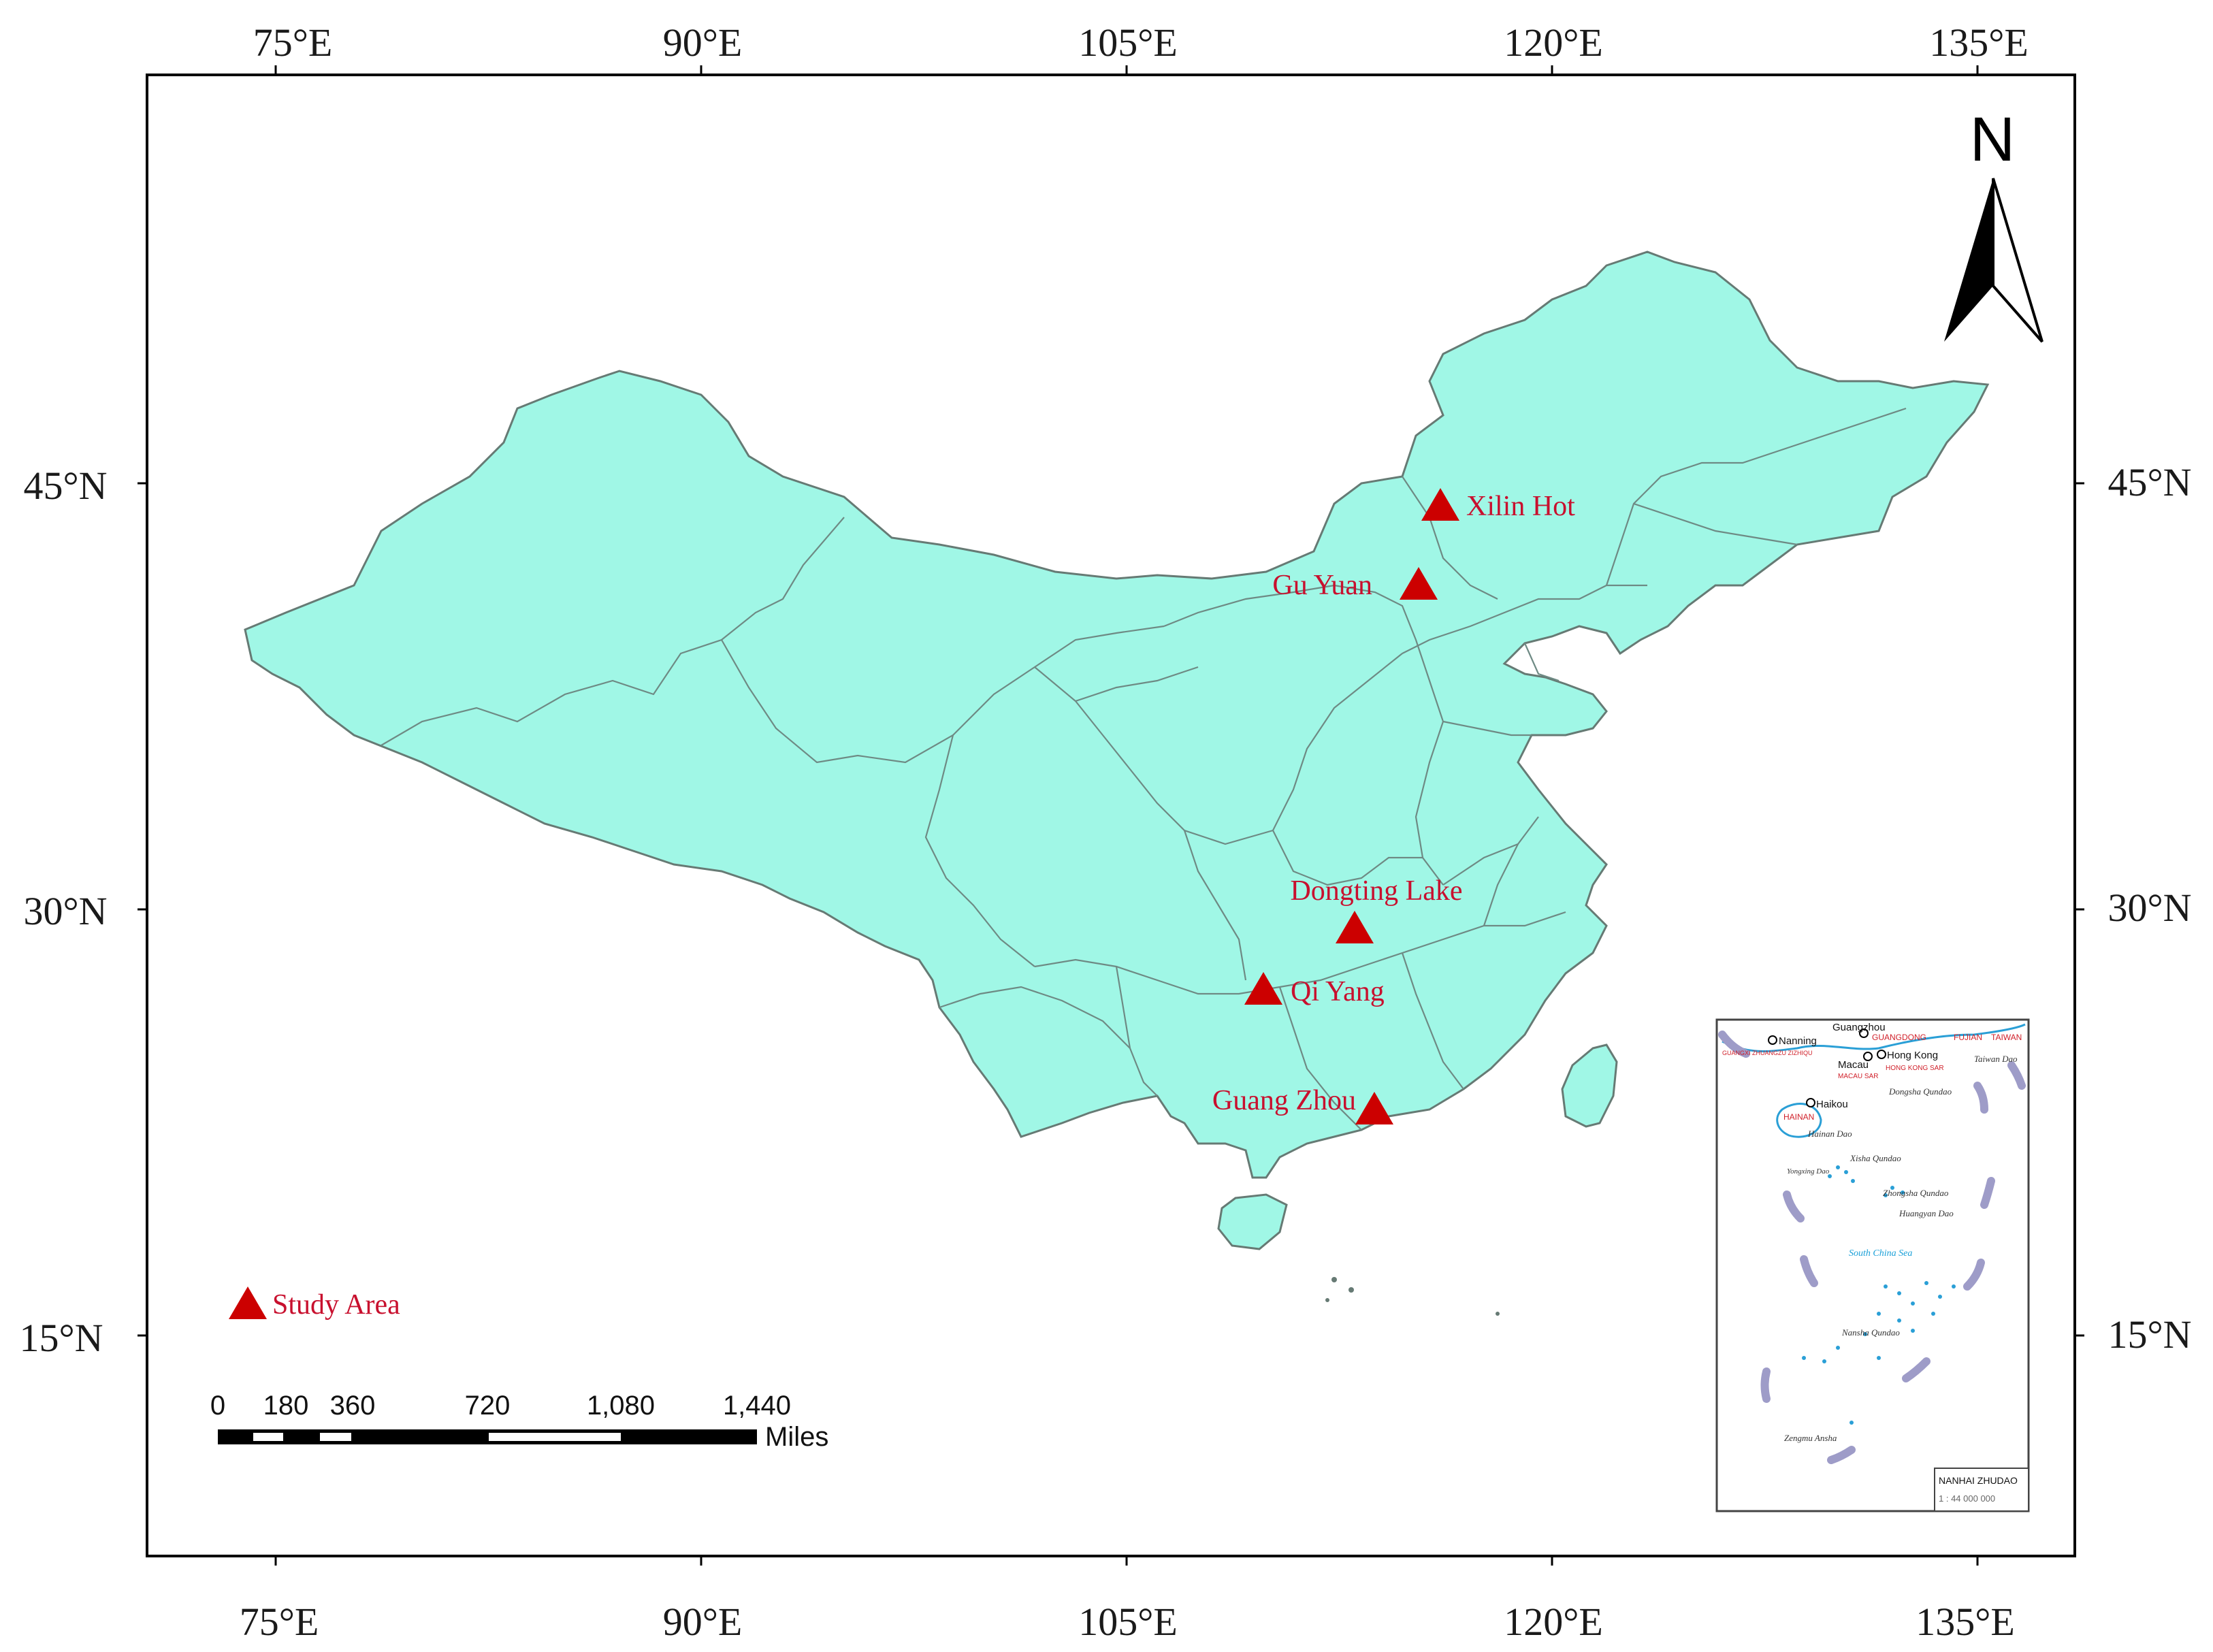  I want to click on inset-dash-line, so click(1872, 1247).